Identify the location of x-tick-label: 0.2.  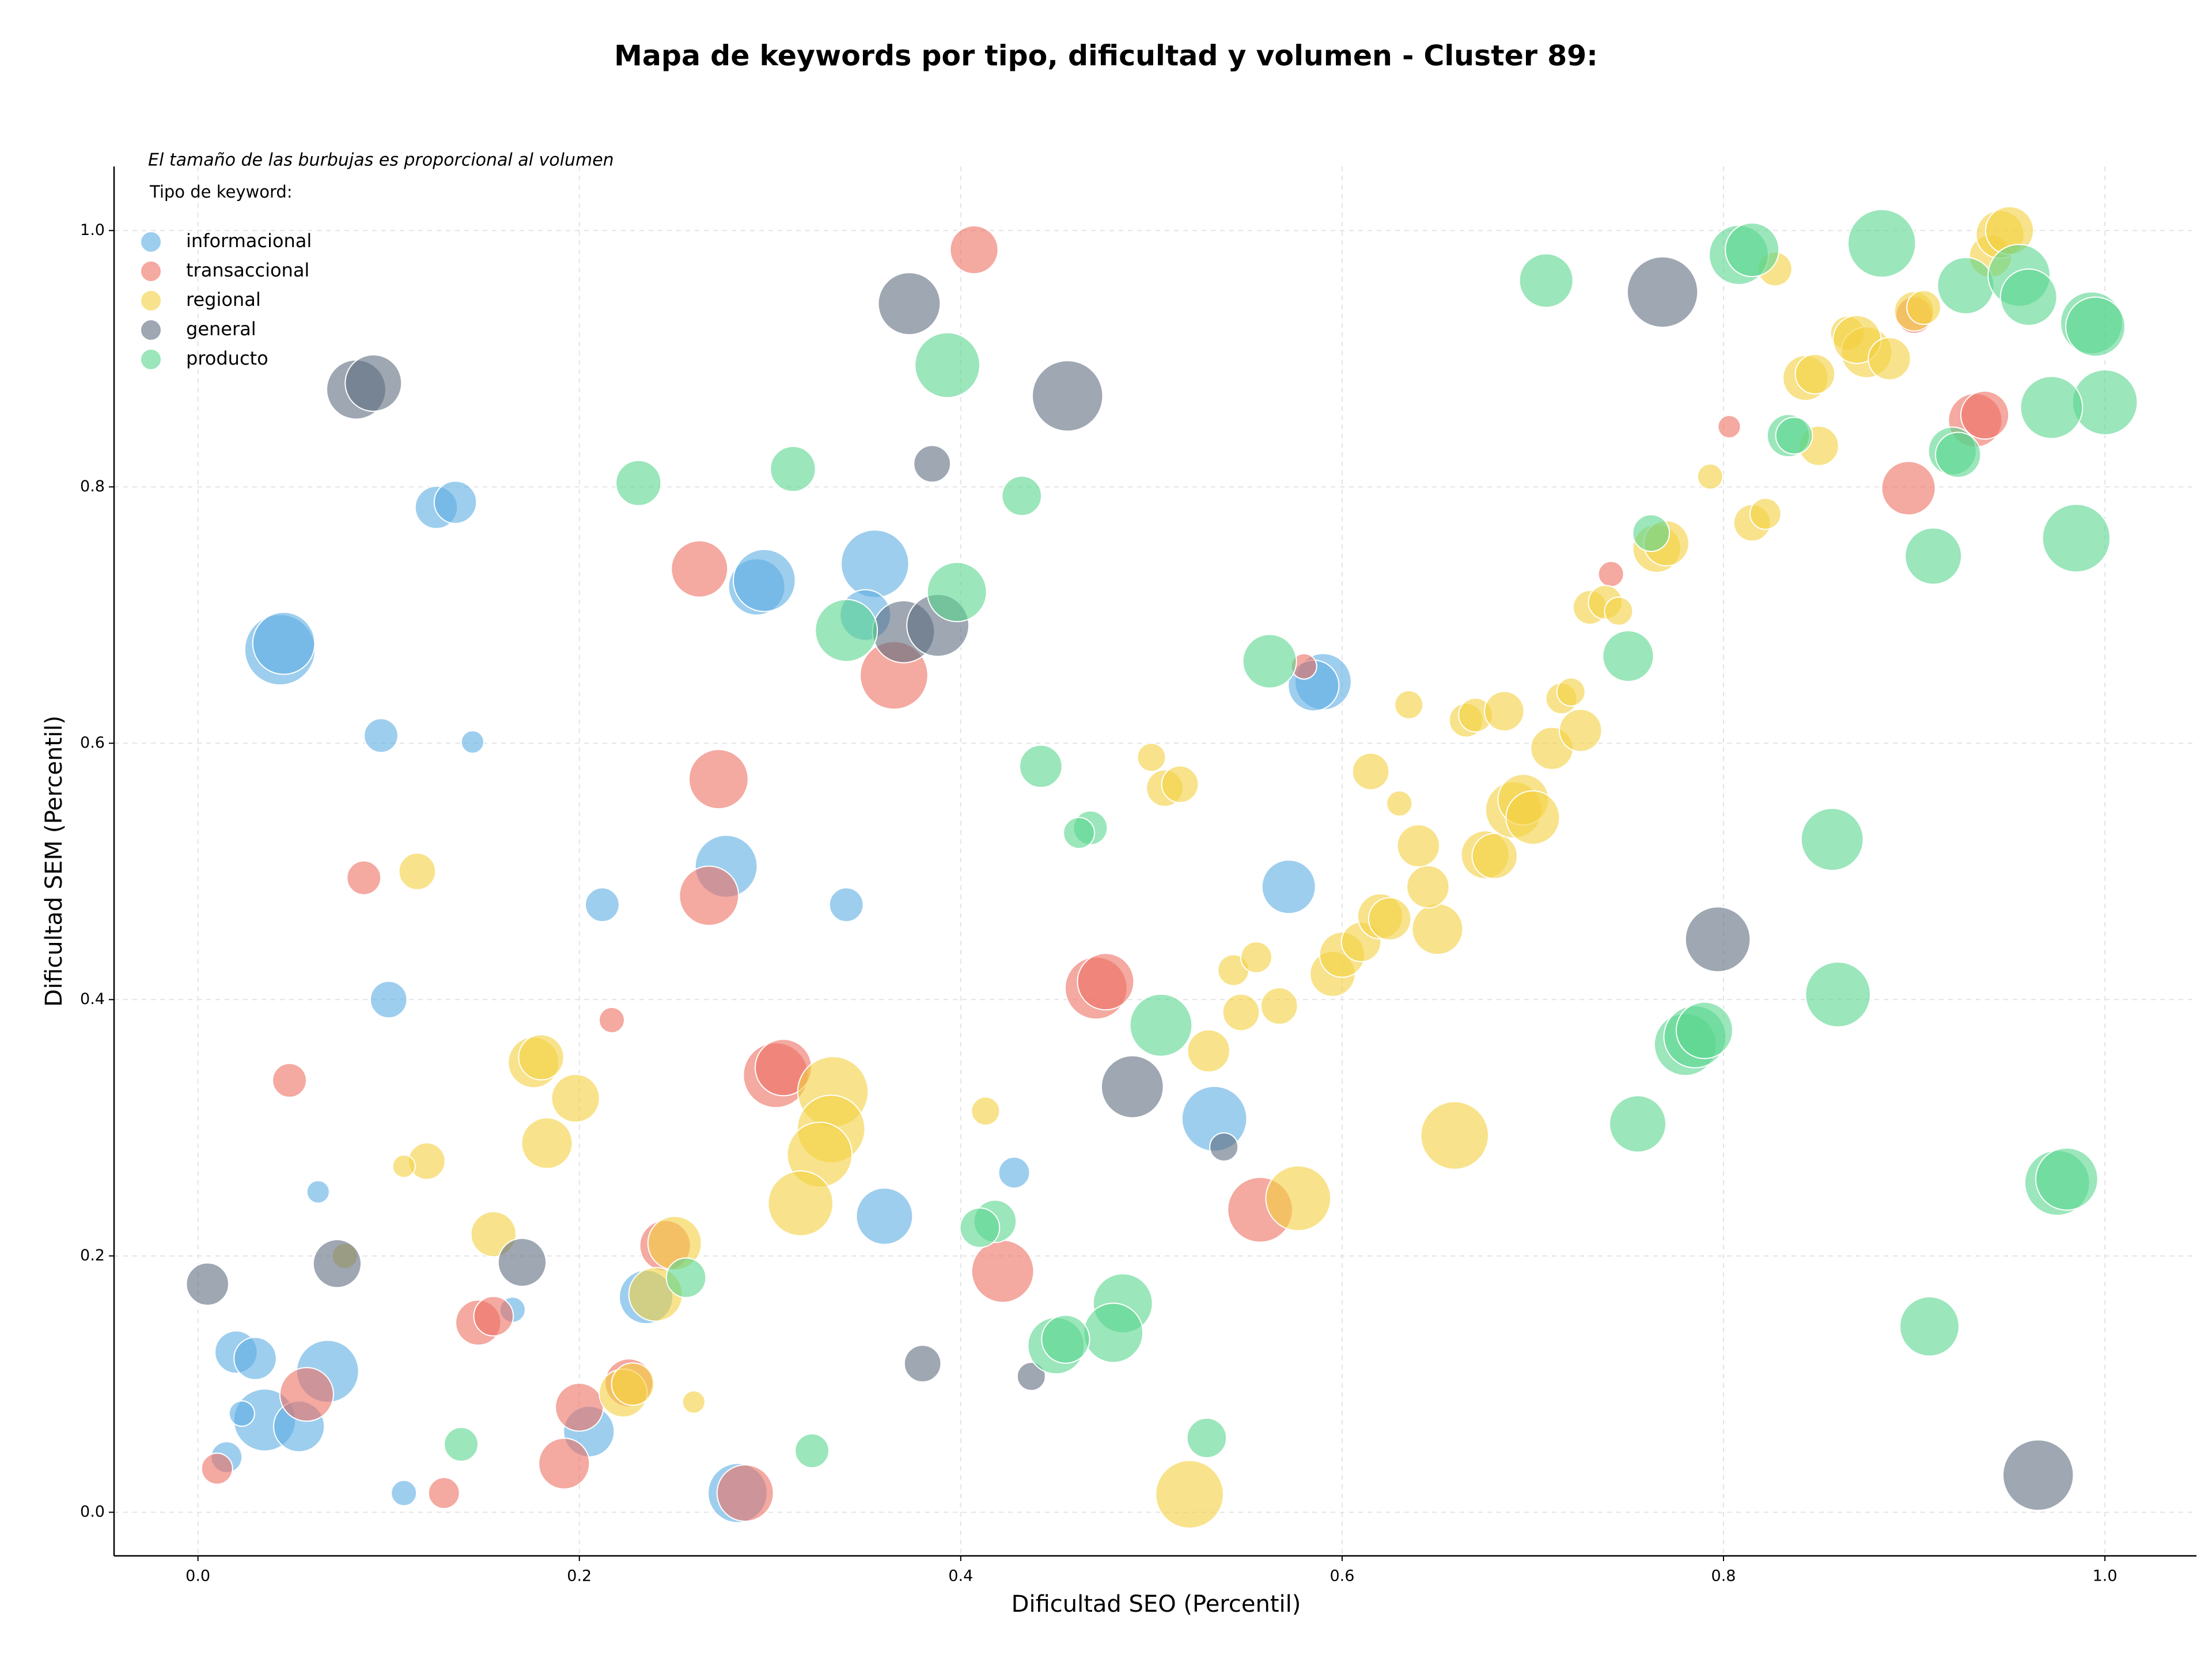
(579, 1576).